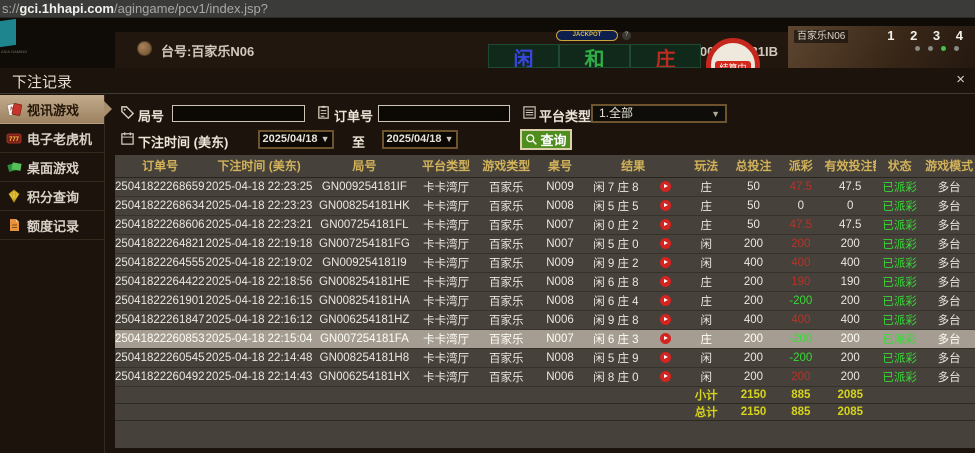 The height and width of the screenshot is (453, 975). I want to click on order-filter-input, so click(444, 113).